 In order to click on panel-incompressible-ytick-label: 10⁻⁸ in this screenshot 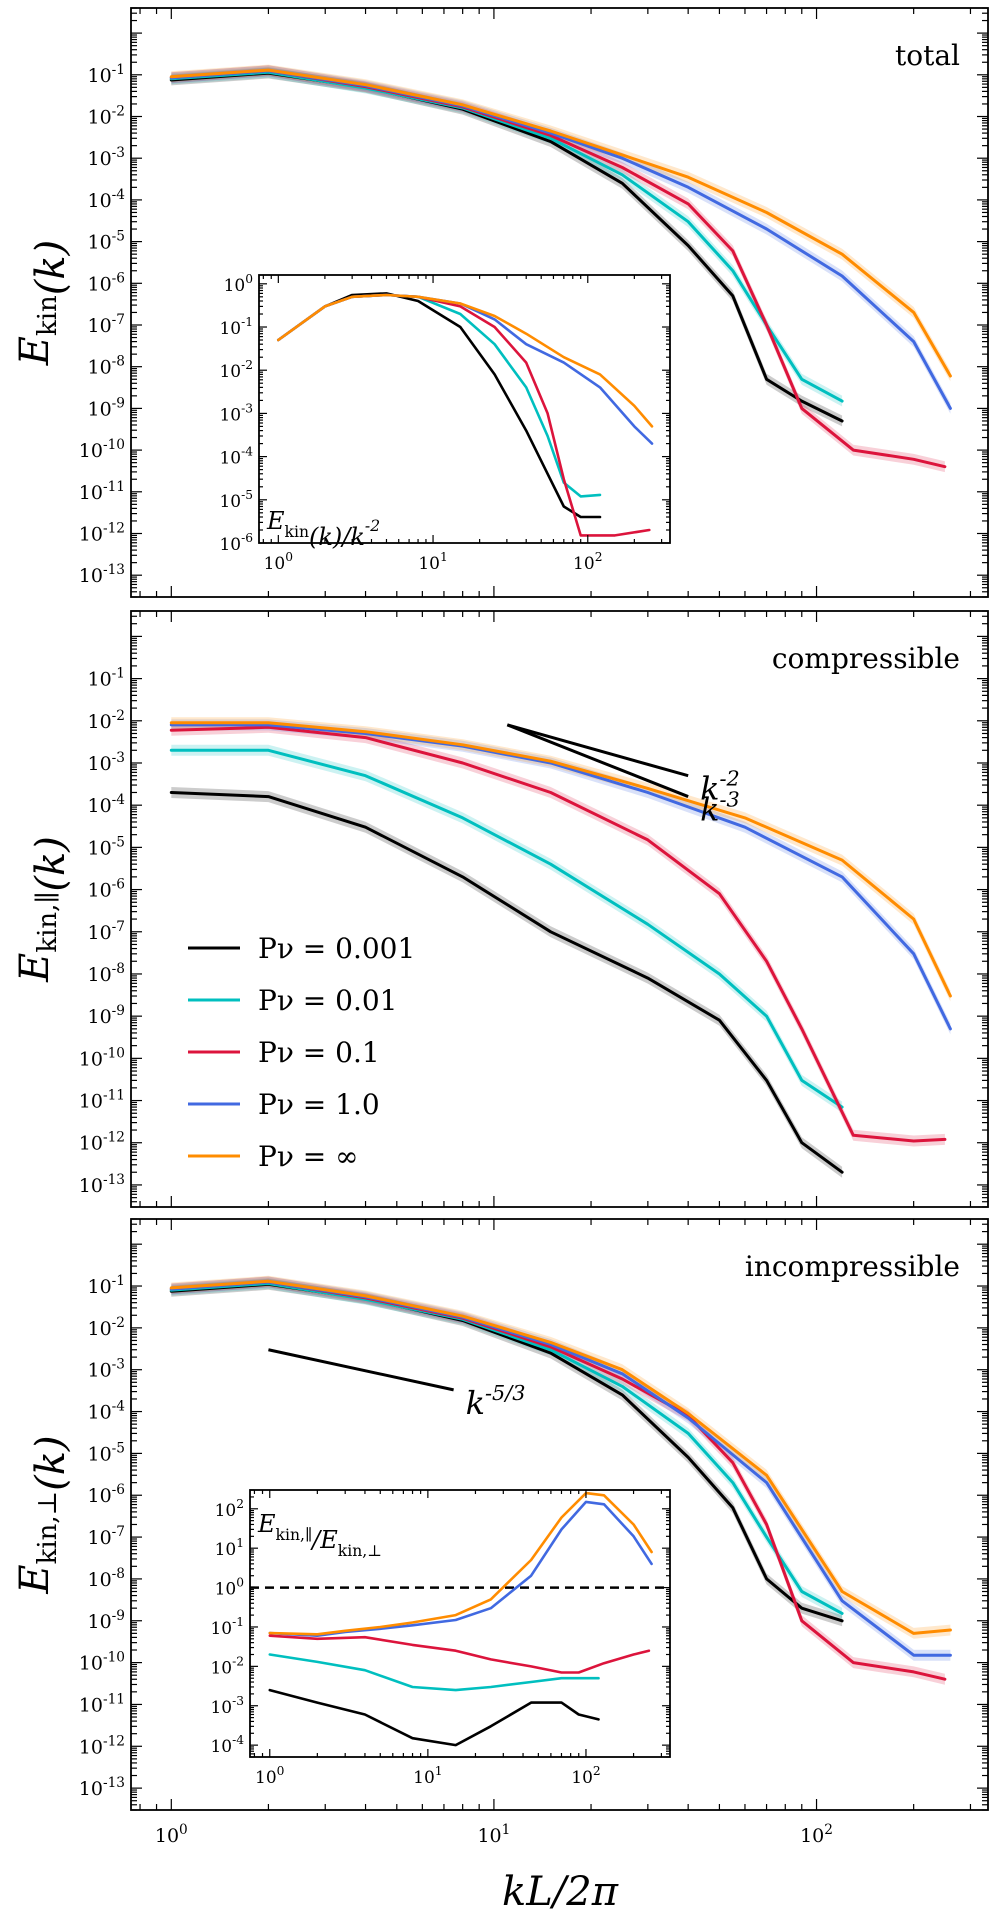, I will do `click(106, 1578)`.